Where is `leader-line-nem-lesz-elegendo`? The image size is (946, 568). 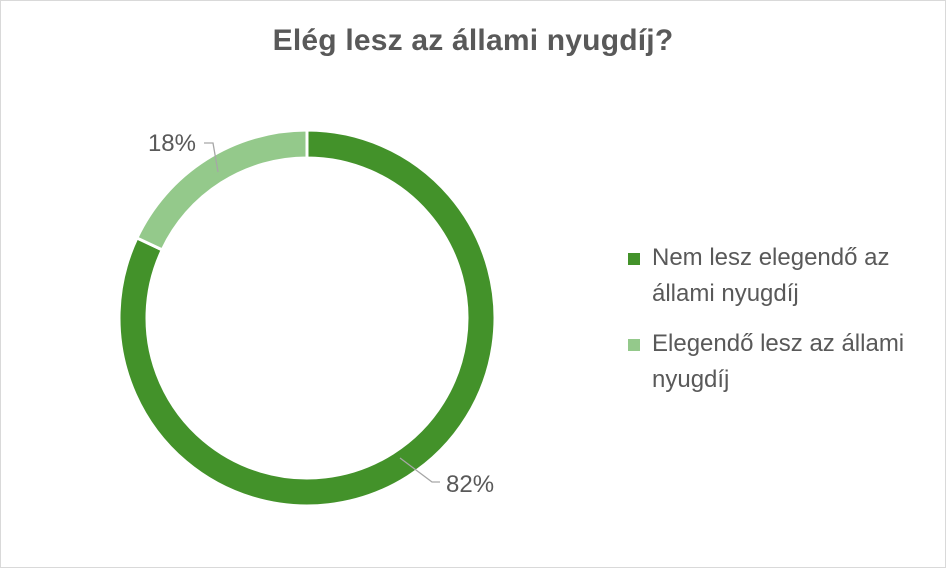
leader-line-nem-lesz-elegendo is located at coordinates (419, 470).